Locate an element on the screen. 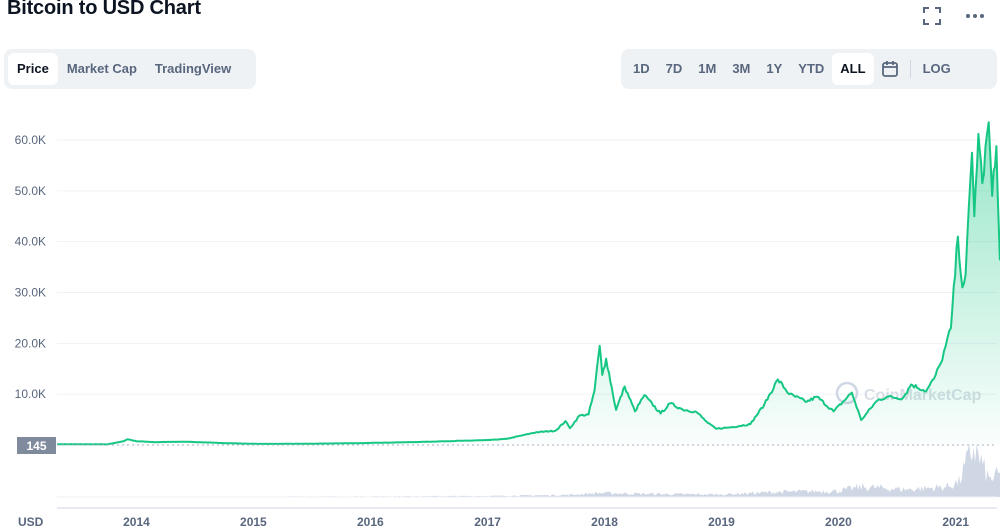 This screenshot has height=531, width=1000. y-tick-label: 40.0K is located at coordinates (30, 242).